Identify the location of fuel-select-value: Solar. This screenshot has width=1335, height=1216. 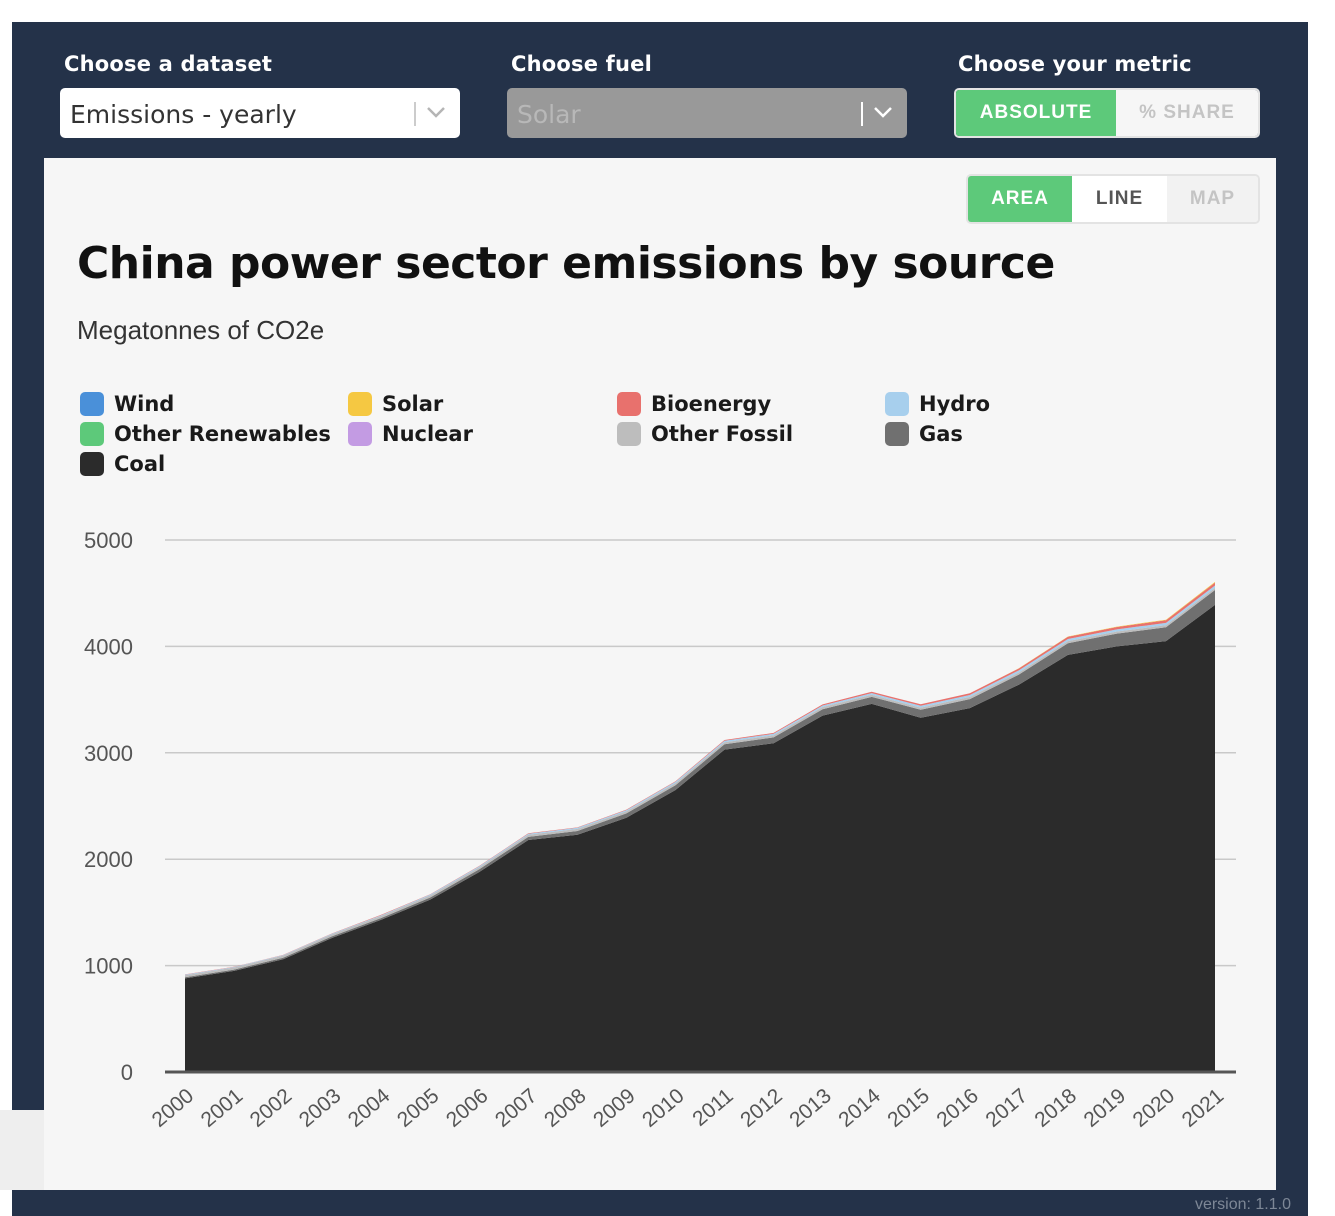
(549, 114).